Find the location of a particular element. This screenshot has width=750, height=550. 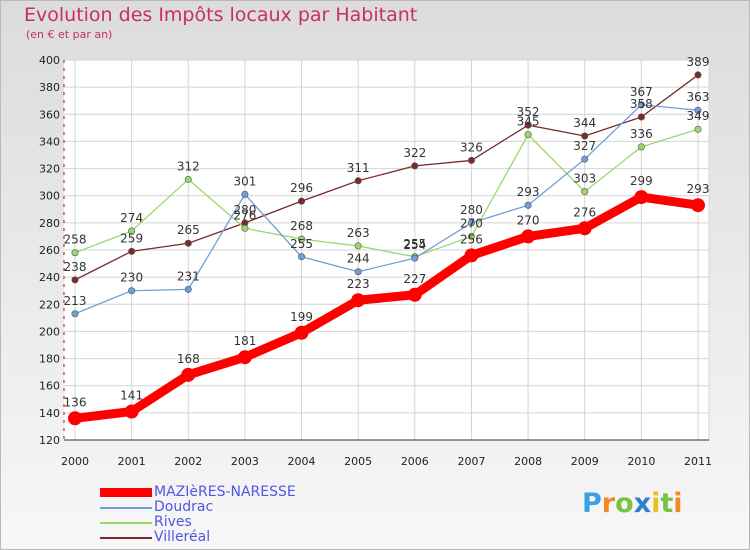

x-tick-label: 2011 is located at coordinates (698, 461).